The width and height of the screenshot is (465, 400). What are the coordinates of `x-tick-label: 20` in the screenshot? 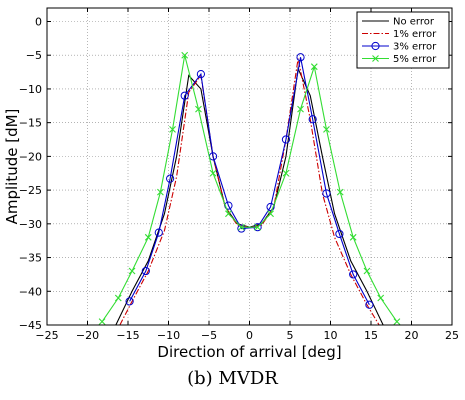 It's located at (412, 335).